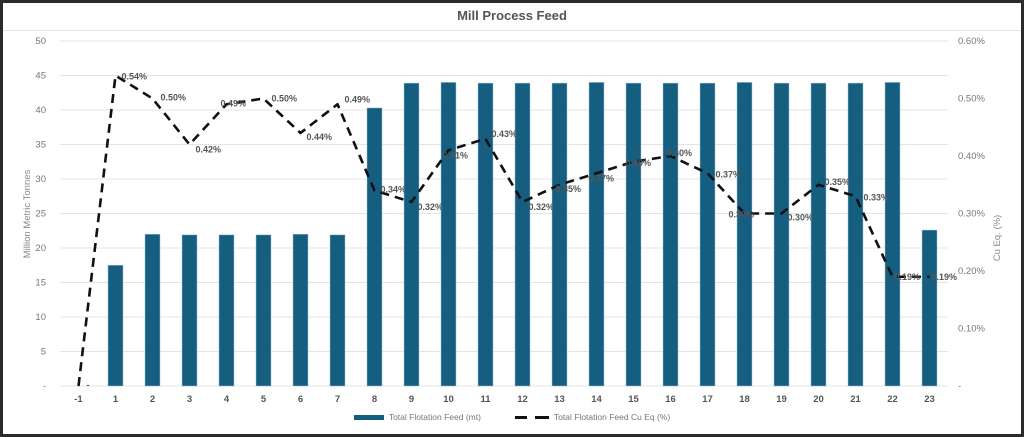 The height and width of the screenshot is (437, 1024). Describe the element at coordinates (44, 386) in the screenshot. I see `y-tick-label: -` at that location.